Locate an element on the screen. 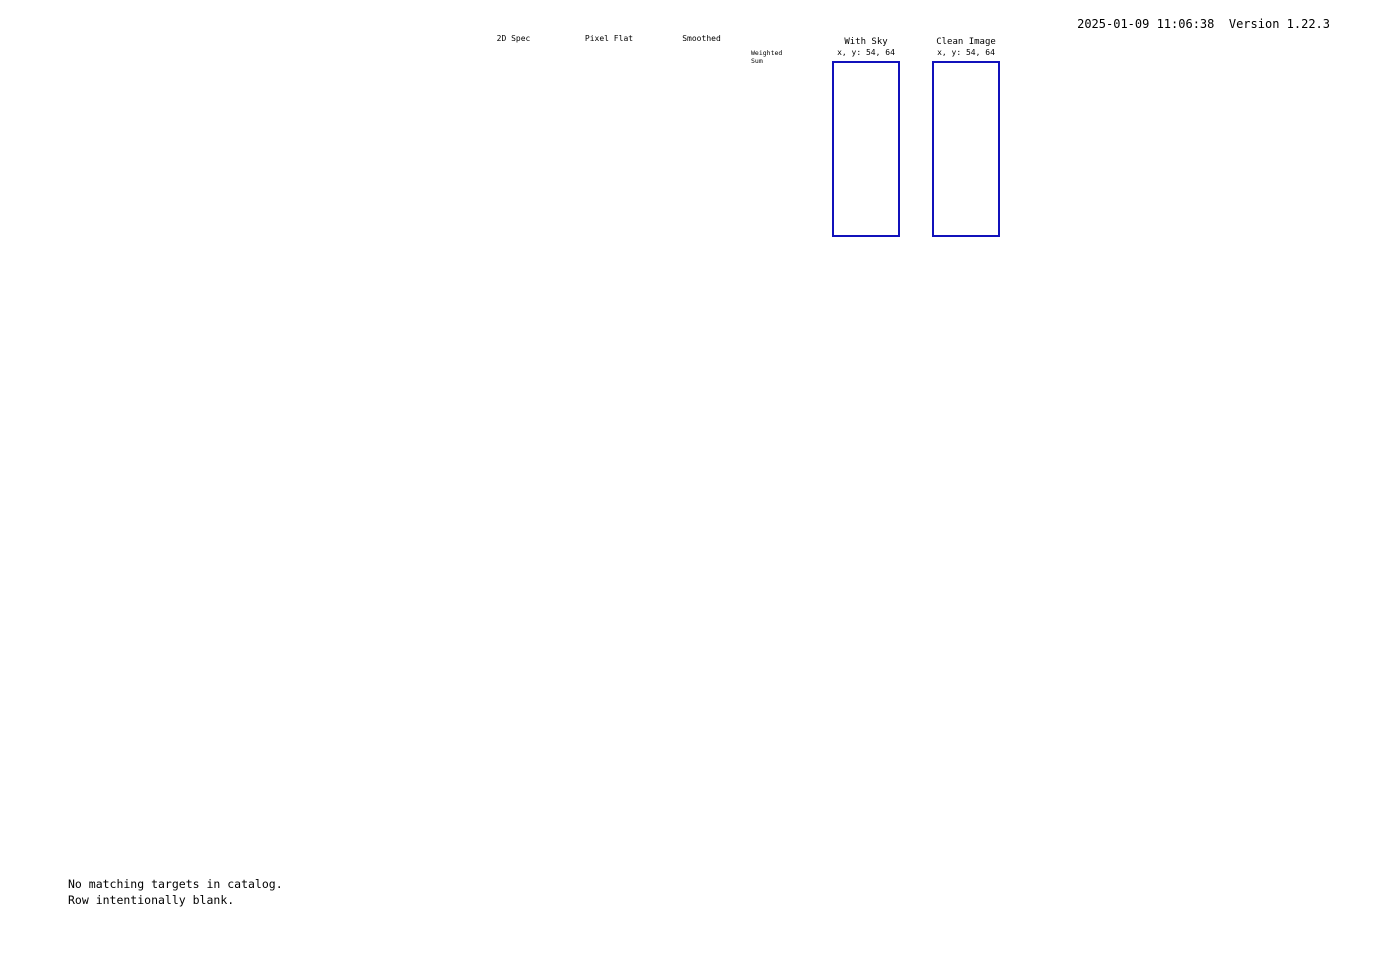 This screenshot has width=1400, height=953. col-header-smoothed: Smoothed is located at coordinates (701, 38).